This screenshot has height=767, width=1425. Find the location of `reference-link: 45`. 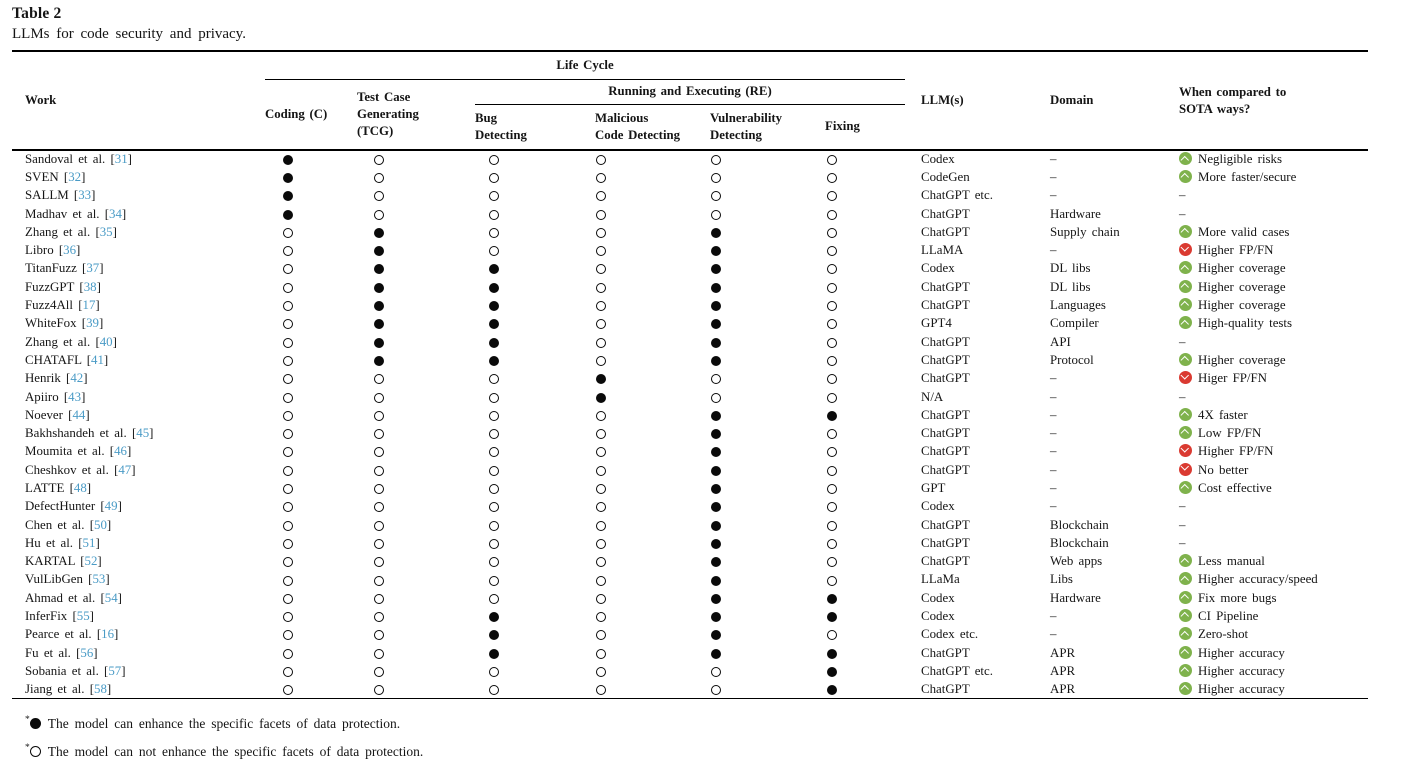

reference-link: 45 is located at coordinates (143, 433).